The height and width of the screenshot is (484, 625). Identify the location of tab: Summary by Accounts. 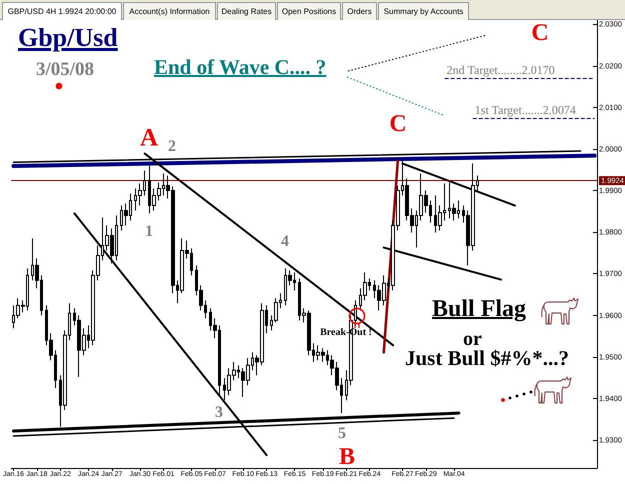
(423, 11).